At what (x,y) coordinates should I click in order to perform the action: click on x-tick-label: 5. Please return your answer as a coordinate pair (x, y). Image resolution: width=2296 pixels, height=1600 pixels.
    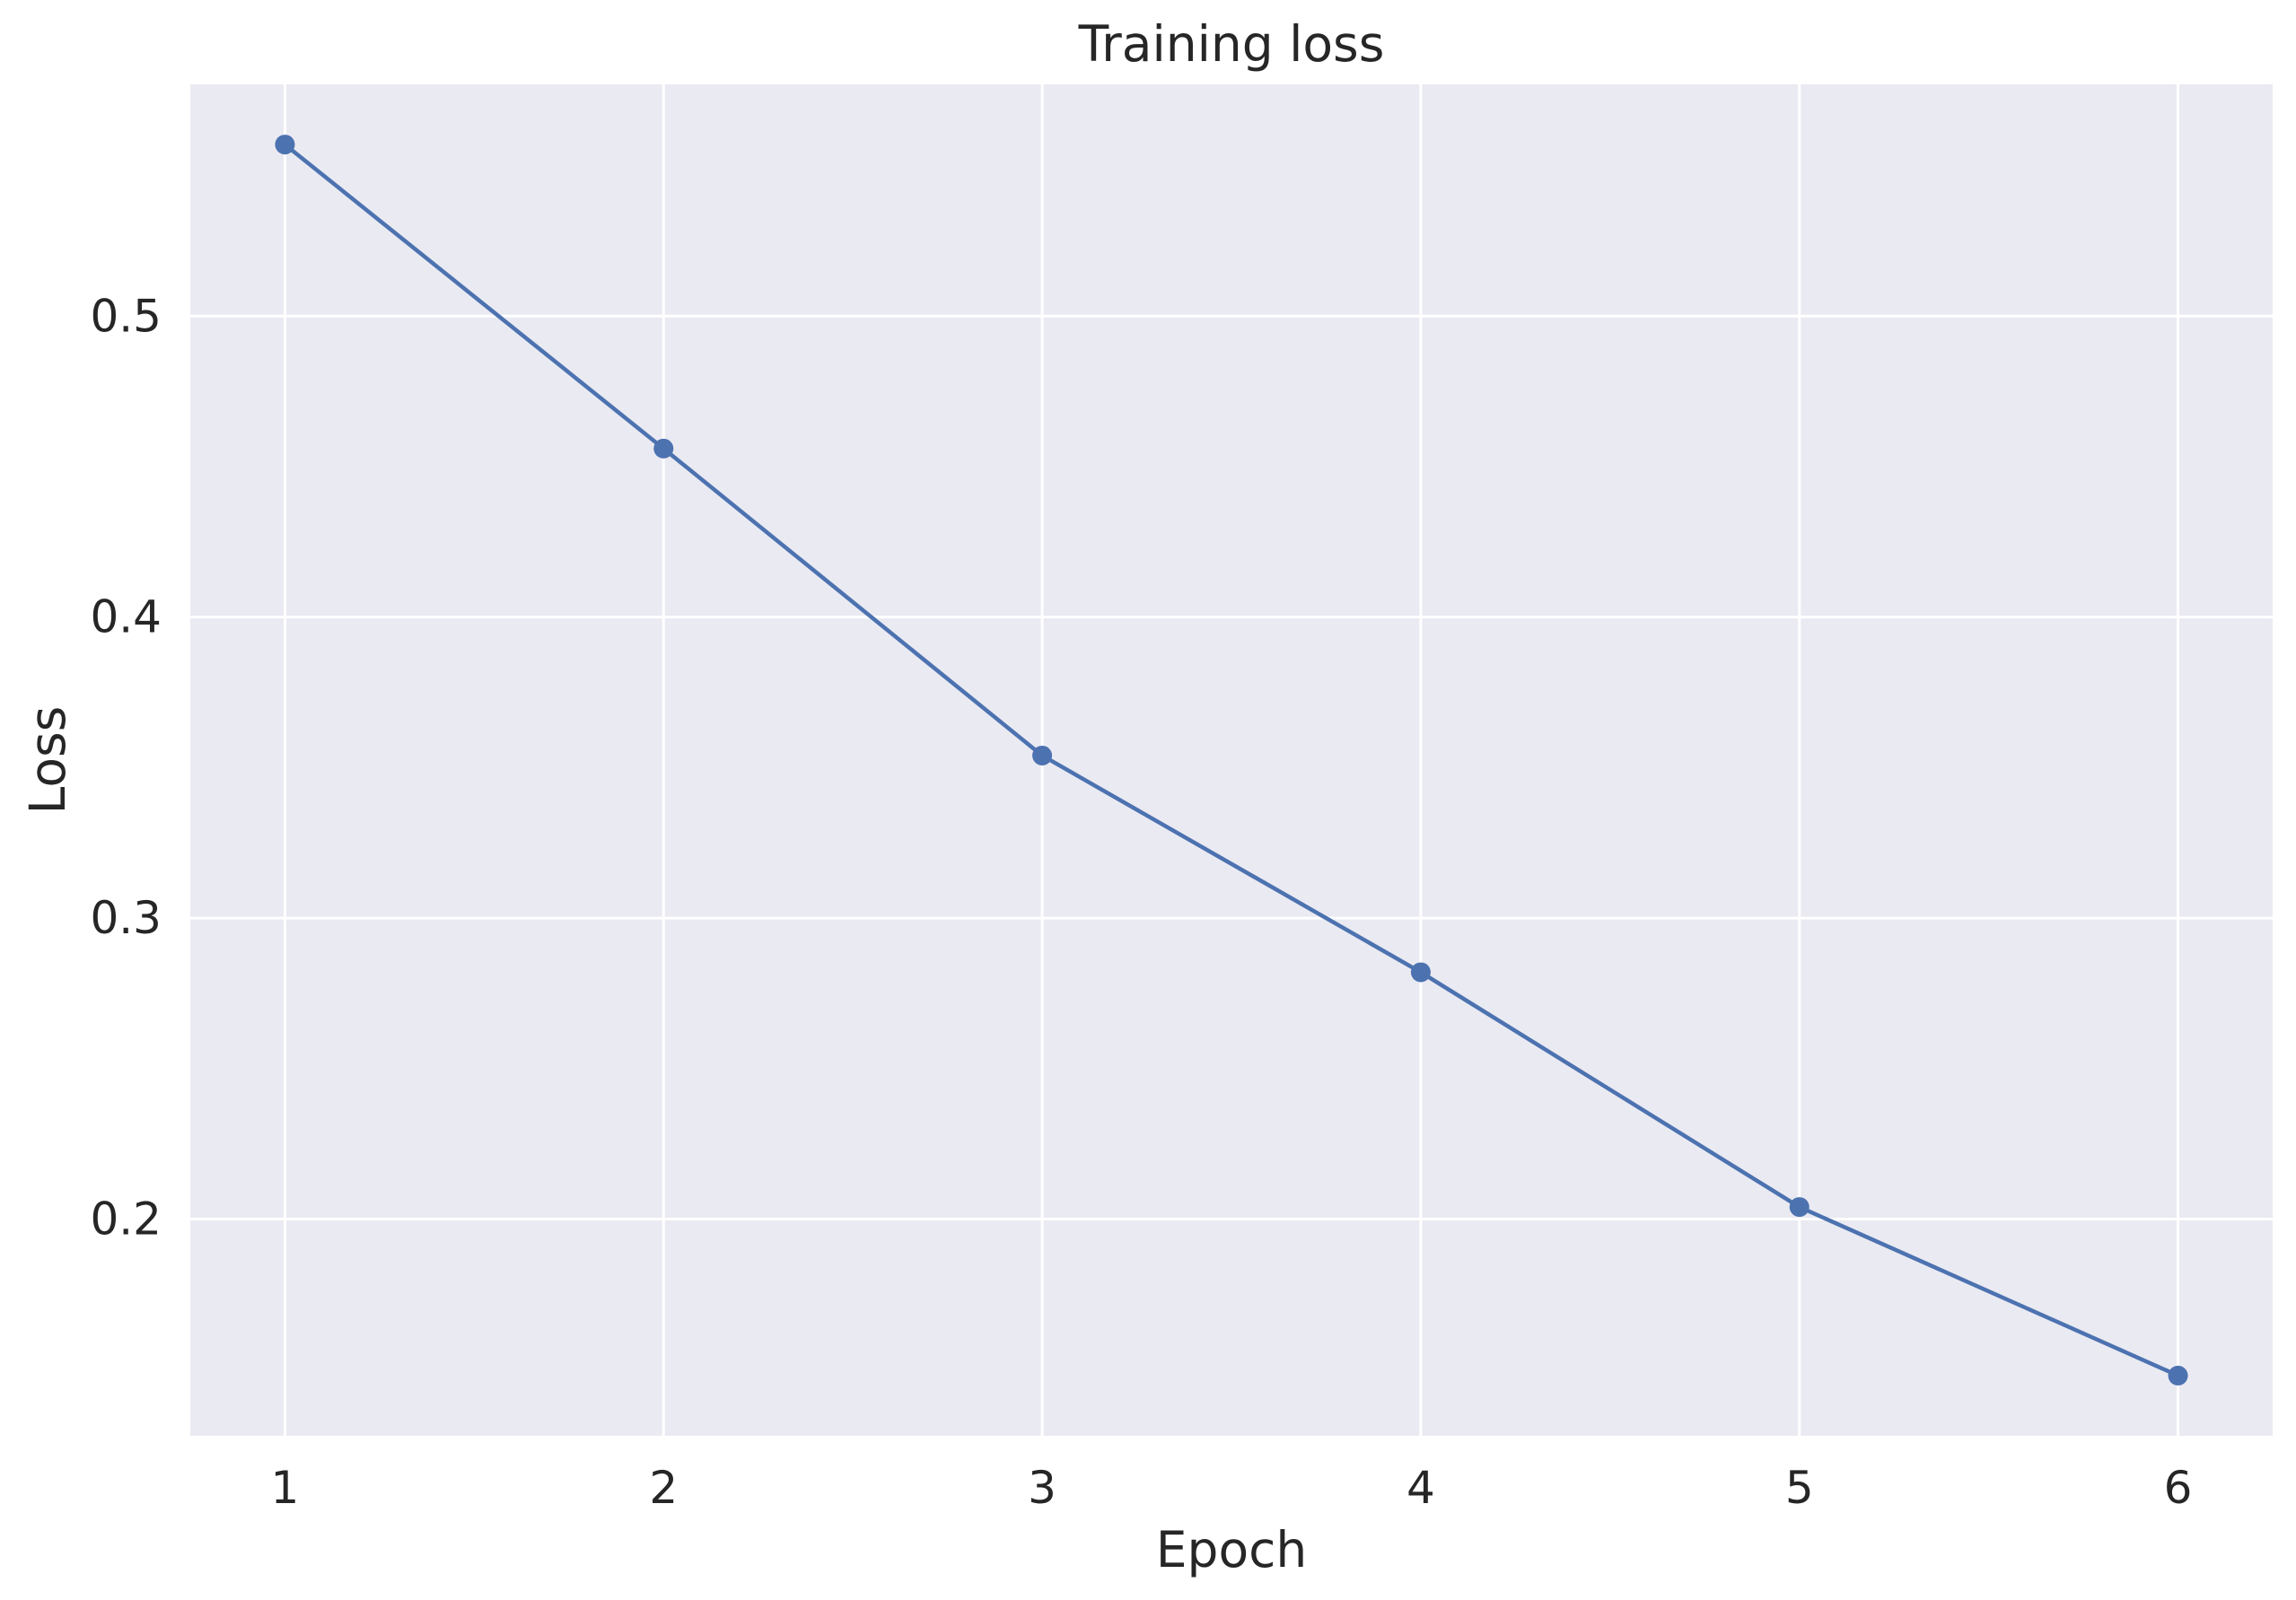
    Looking at the image, I should click on (1799, 1488).